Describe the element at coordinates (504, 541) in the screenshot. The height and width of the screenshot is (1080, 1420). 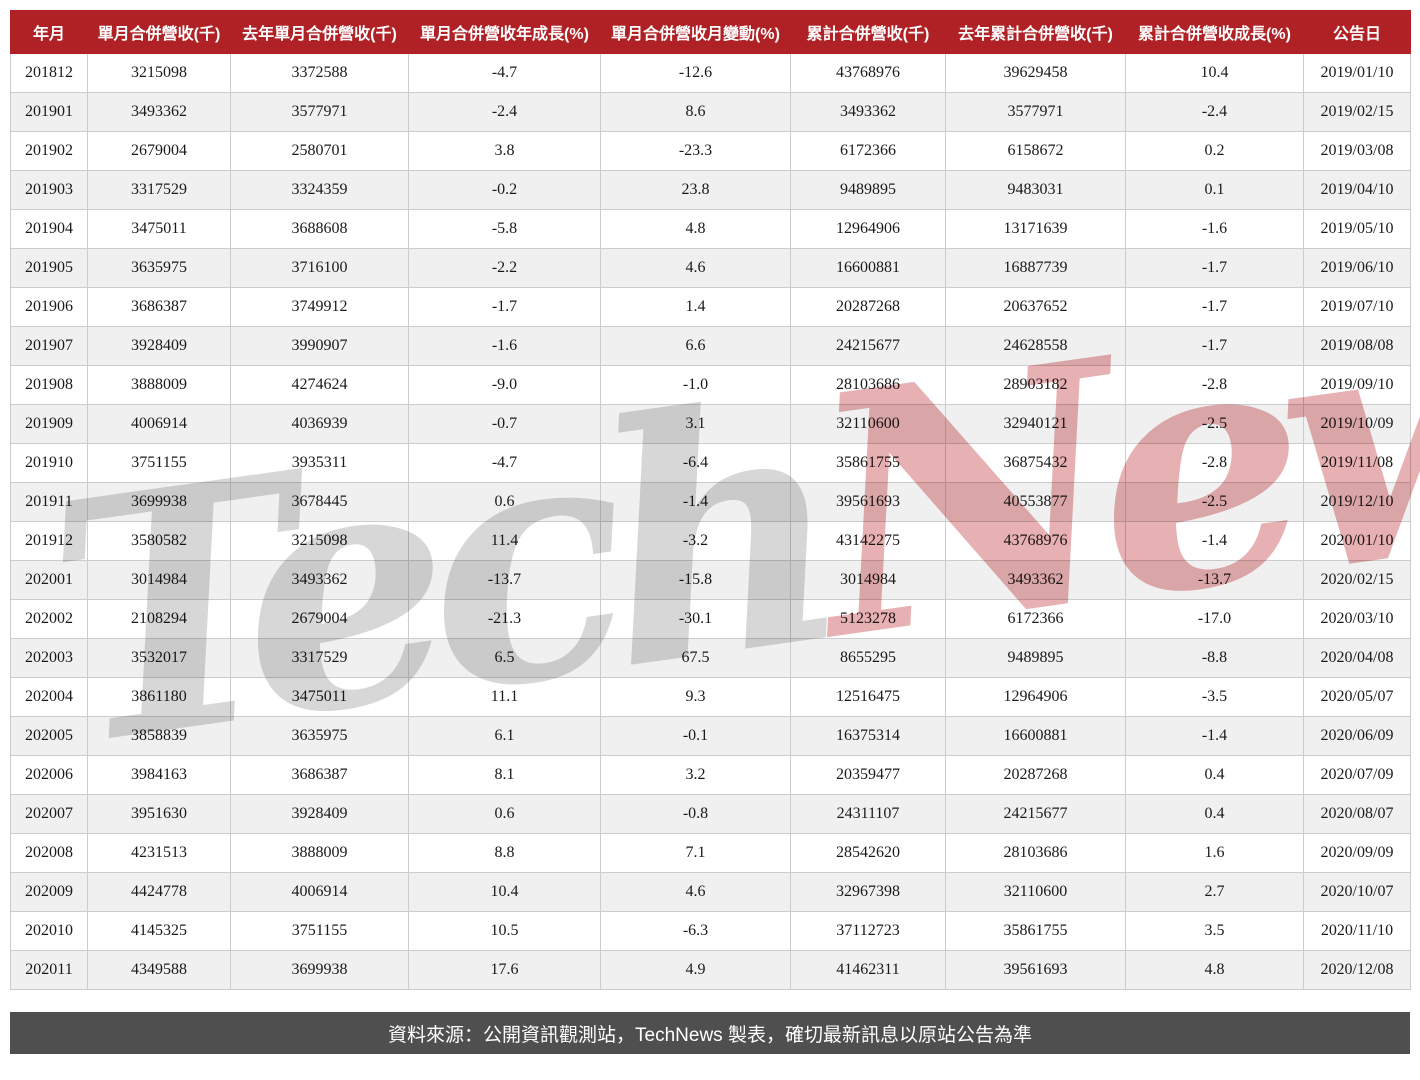
I see `table-cell: 11.4` at that location.